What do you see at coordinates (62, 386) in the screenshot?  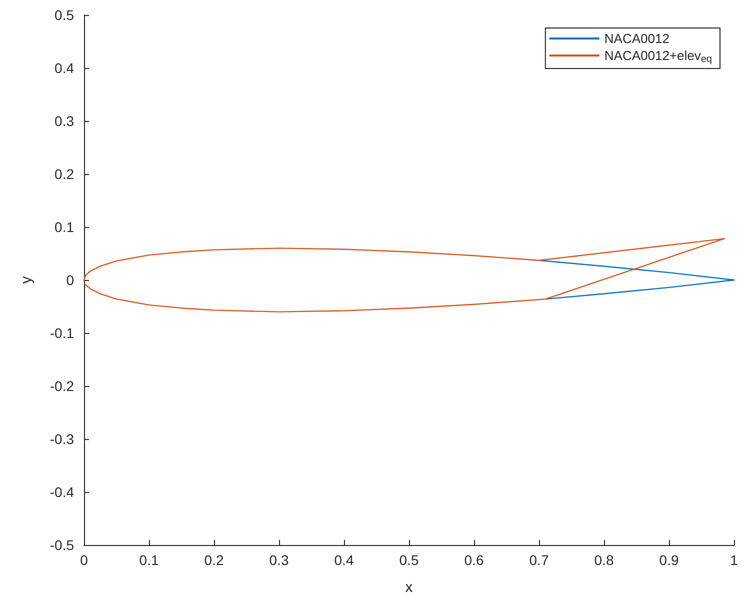 I see `y-tick-label: -0.2` at bounding box center [62, 386].